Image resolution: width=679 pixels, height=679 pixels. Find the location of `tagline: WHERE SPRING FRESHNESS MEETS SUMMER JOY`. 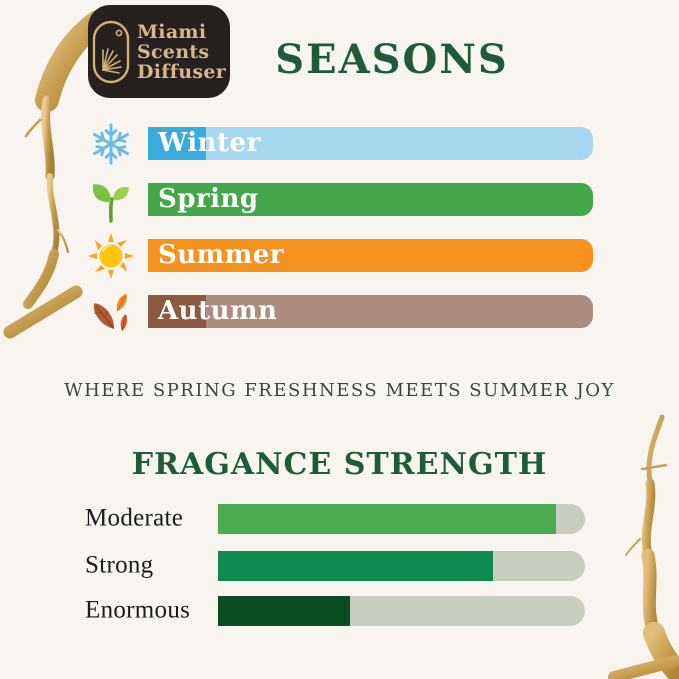

tagline: WHERE SPRING FRESHNESS MEETS SUMMER JOY is located at coordinates (339, 390).